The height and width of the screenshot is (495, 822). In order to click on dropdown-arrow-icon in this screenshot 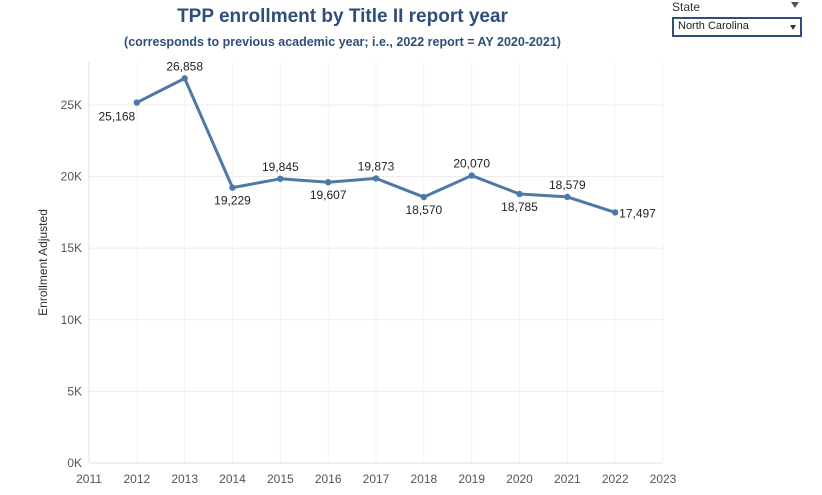, I will do `click(793, 27)`.